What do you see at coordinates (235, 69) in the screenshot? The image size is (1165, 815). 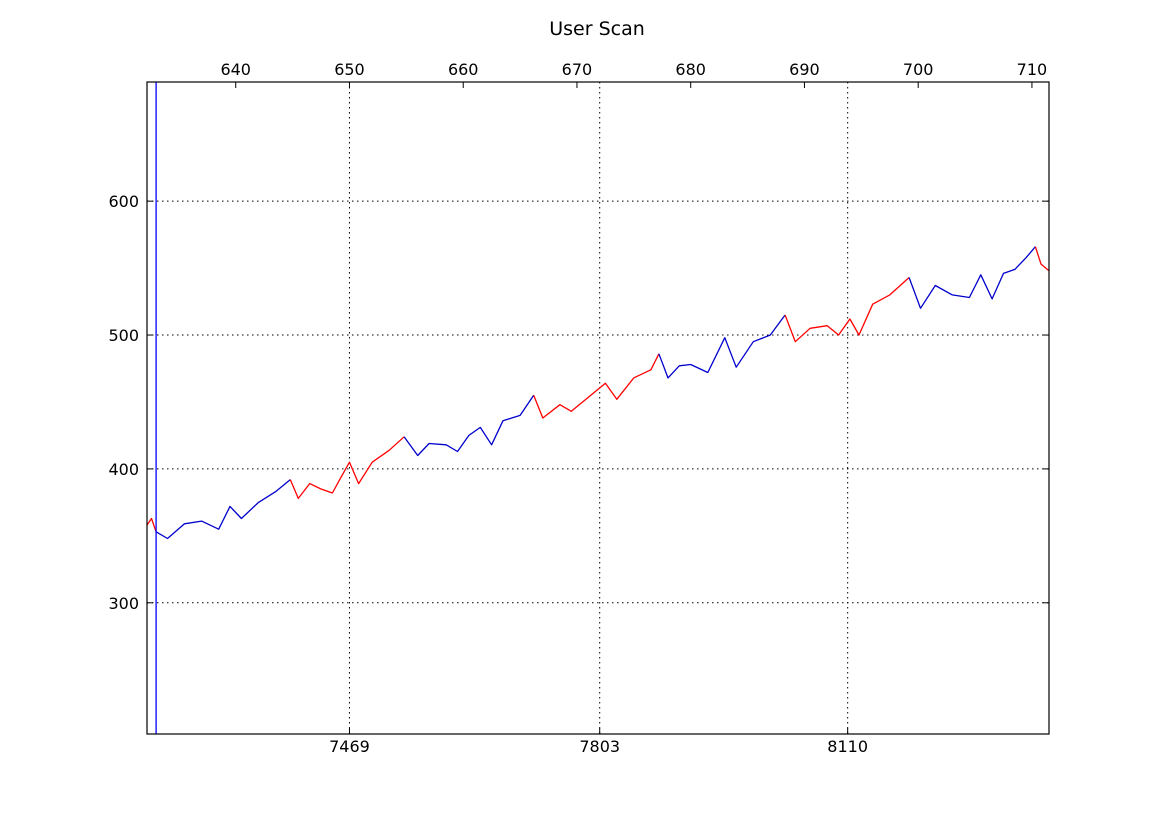 I see `top-tick-label: 640` at bounding box center [235, 69].